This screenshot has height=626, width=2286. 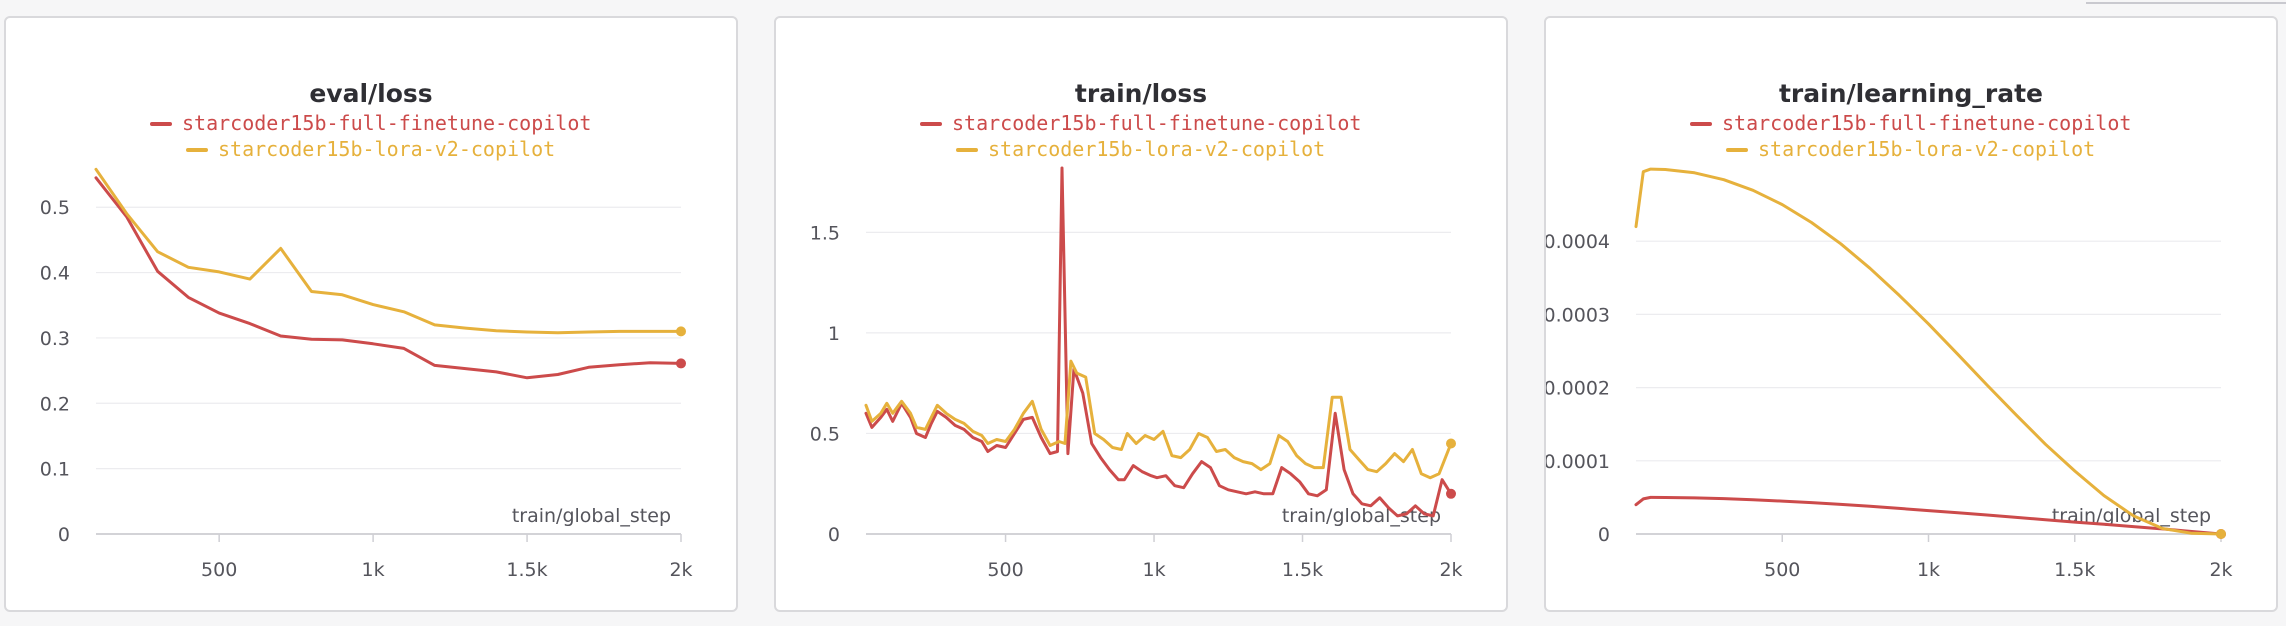 What do you see at coordinates (1578, 242) in the screenshot?
I see `y-tick-label: 0.0004` at bounding box center [1578, 242].